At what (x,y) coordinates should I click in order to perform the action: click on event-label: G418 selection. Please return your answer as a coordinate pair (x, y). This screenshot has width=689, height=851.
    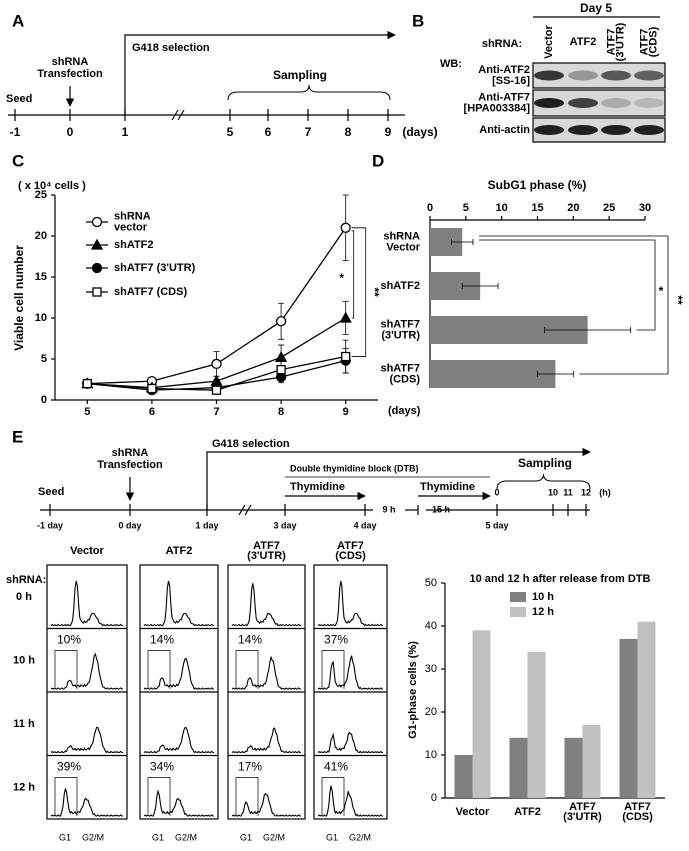
    Looking at the image, I should click on (251, 444).